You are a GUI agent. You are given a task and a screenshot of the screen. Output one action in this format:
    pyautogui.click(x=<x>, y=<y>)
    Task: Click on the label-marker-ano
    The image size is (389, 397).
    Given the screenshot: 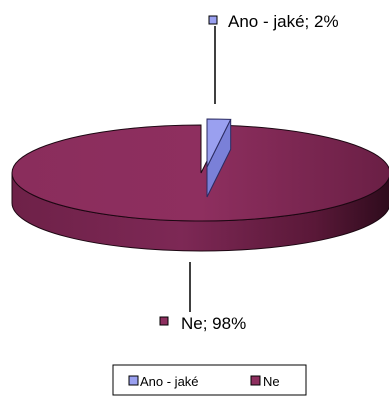 What is the action you would take?
    pyautogui.click(x=213, y=20)
    